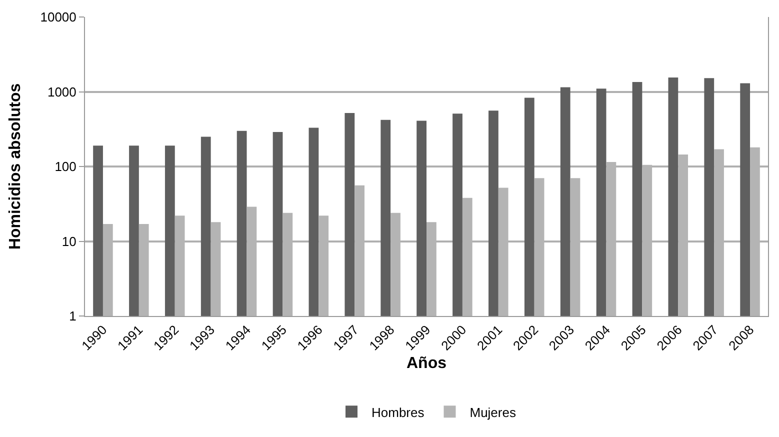 The width and height of the screenshot is (779, 437). What do you see at coordinates (398, 412) in the screenshot?
I see `legend-label: Hombres` at bounding box center [398, 412].